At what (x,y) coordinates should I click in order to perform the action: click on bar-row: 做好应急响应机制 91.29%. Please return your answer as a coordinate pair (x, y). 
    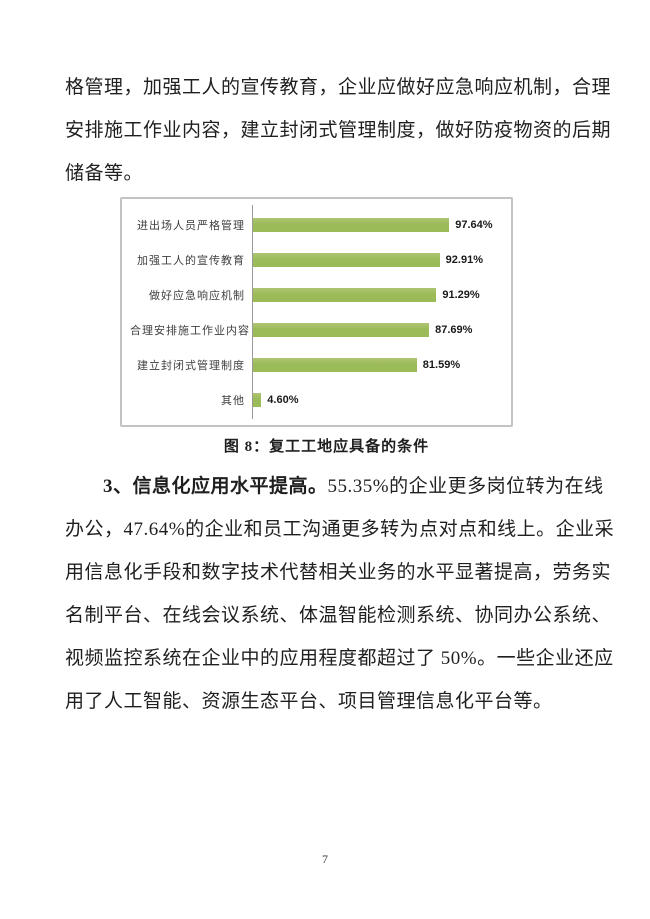
    Looking at the image, I should click on (317, 294).